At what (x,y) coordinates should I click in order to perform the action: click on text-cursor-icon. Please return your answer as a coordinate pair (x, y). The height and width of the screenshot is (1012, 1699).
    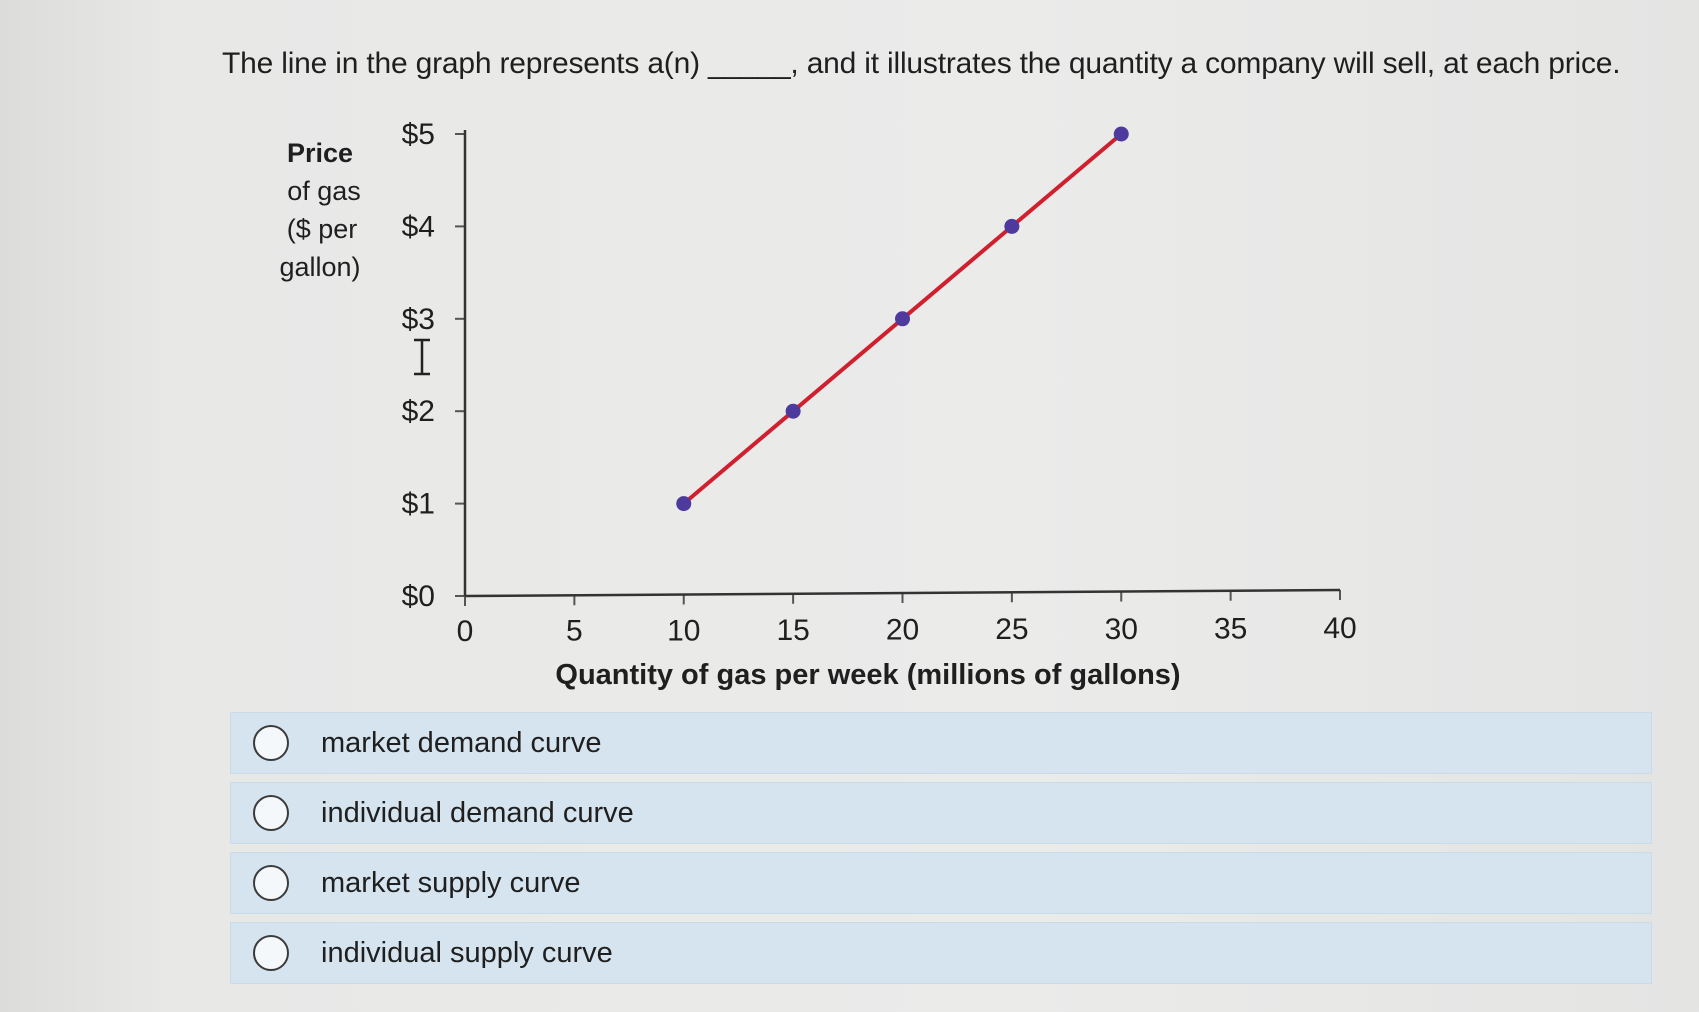
    Looking at the image, I should click on (422, 357).